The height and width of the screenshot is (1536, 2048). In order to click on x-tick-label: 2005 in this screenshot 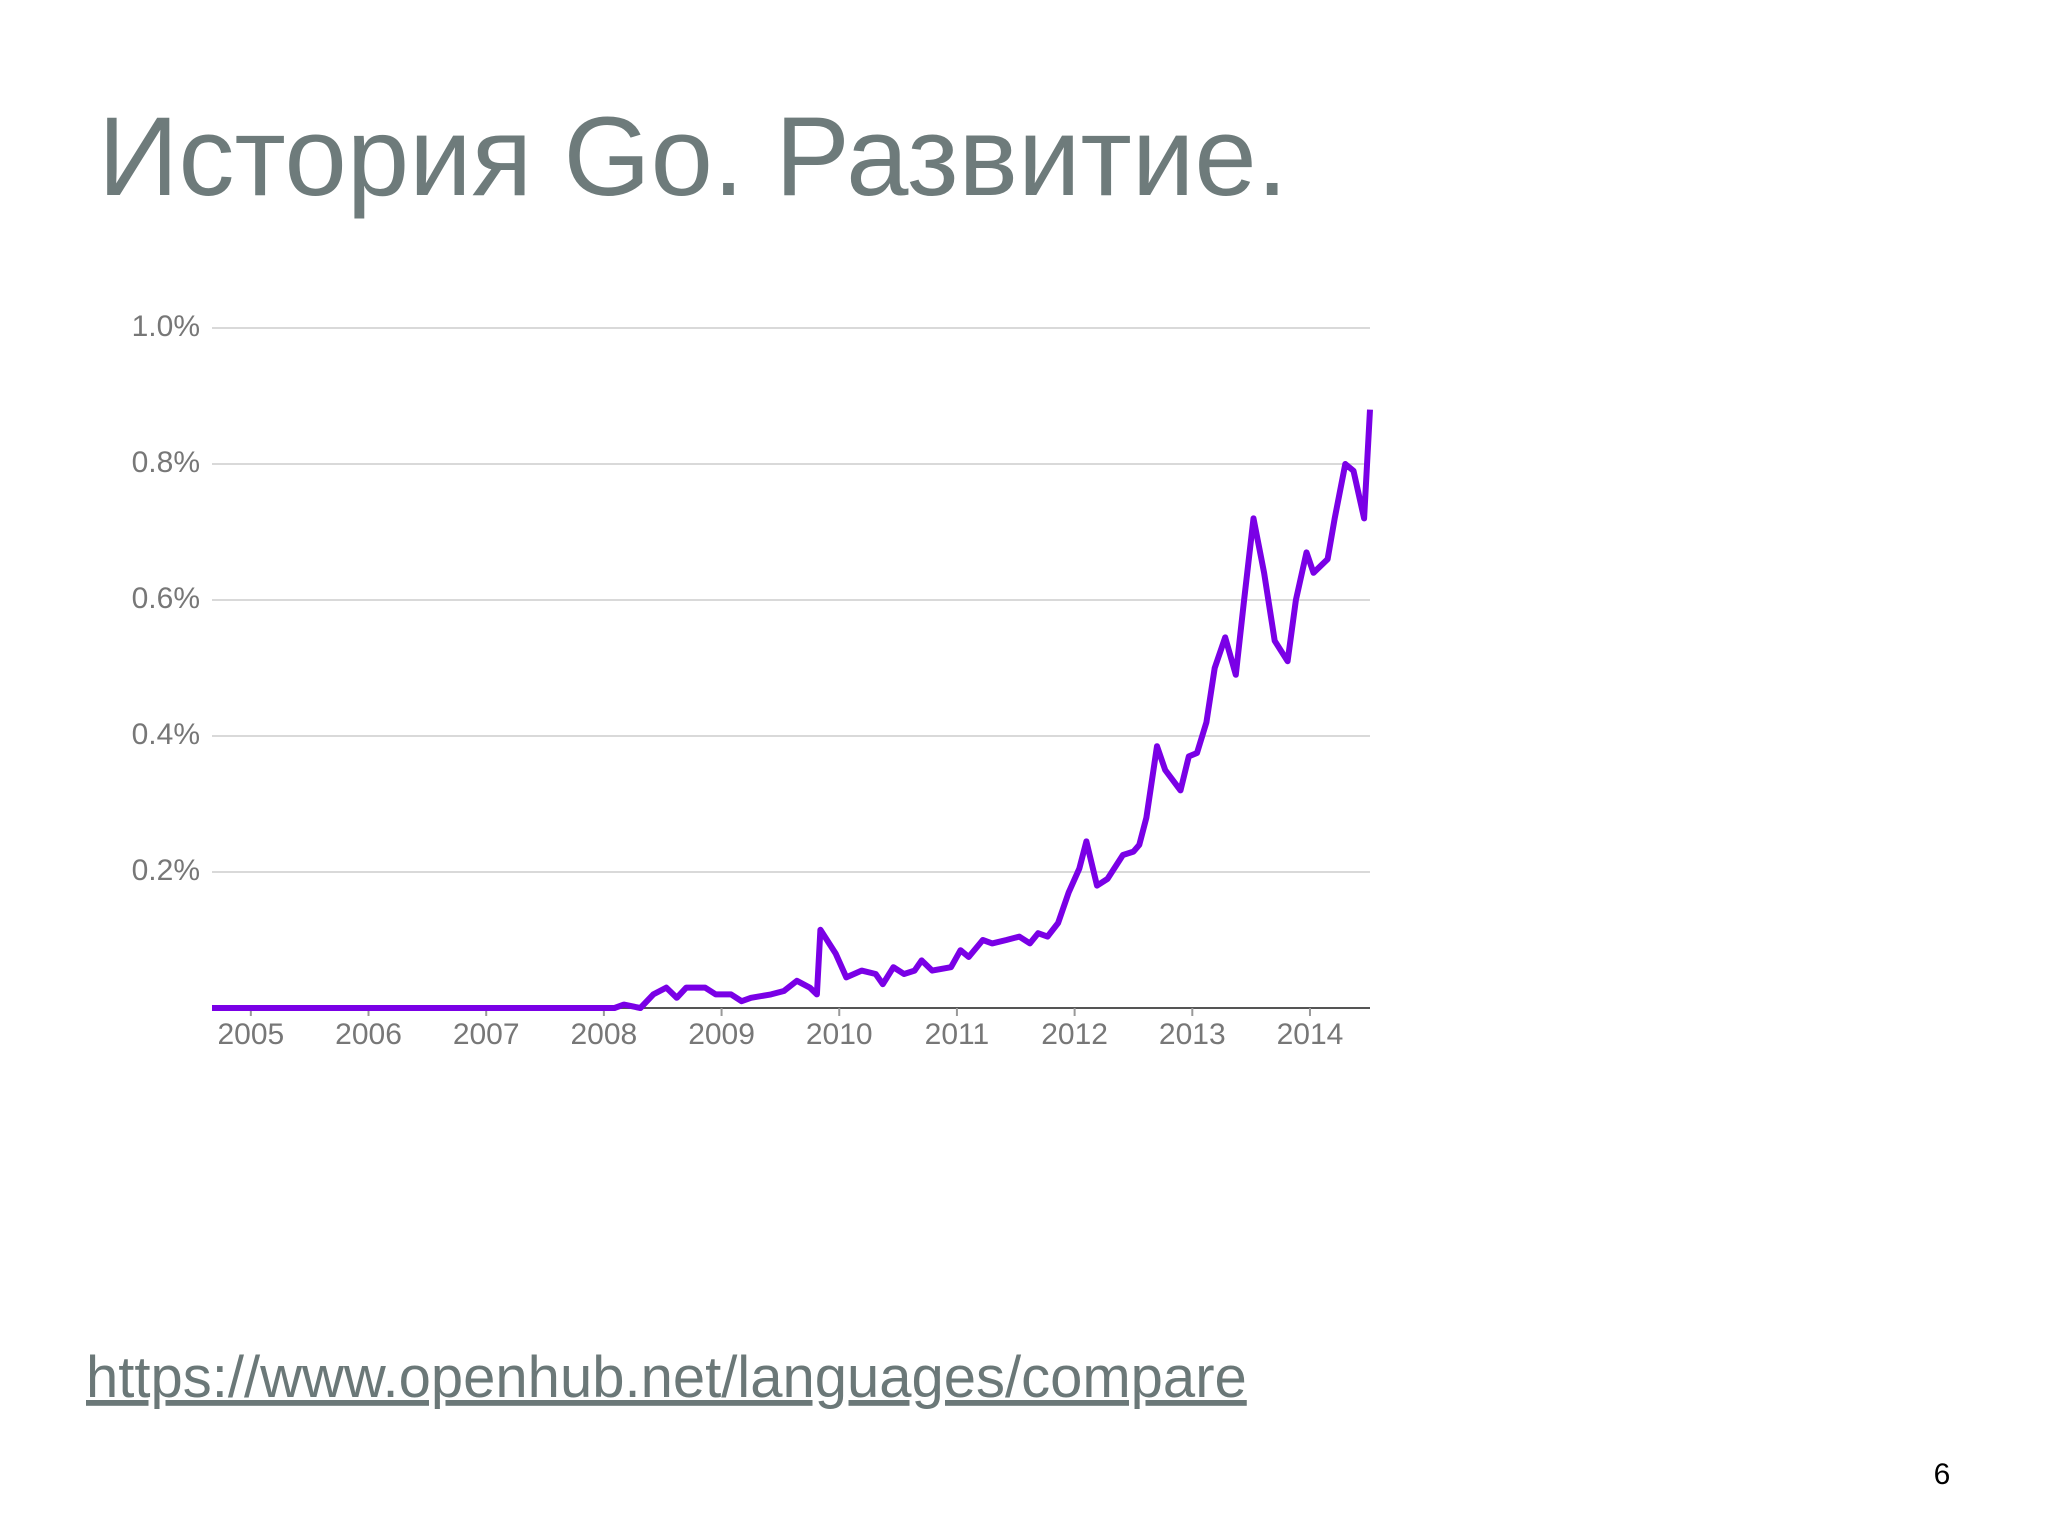, I will do `click(250, 1034)`.